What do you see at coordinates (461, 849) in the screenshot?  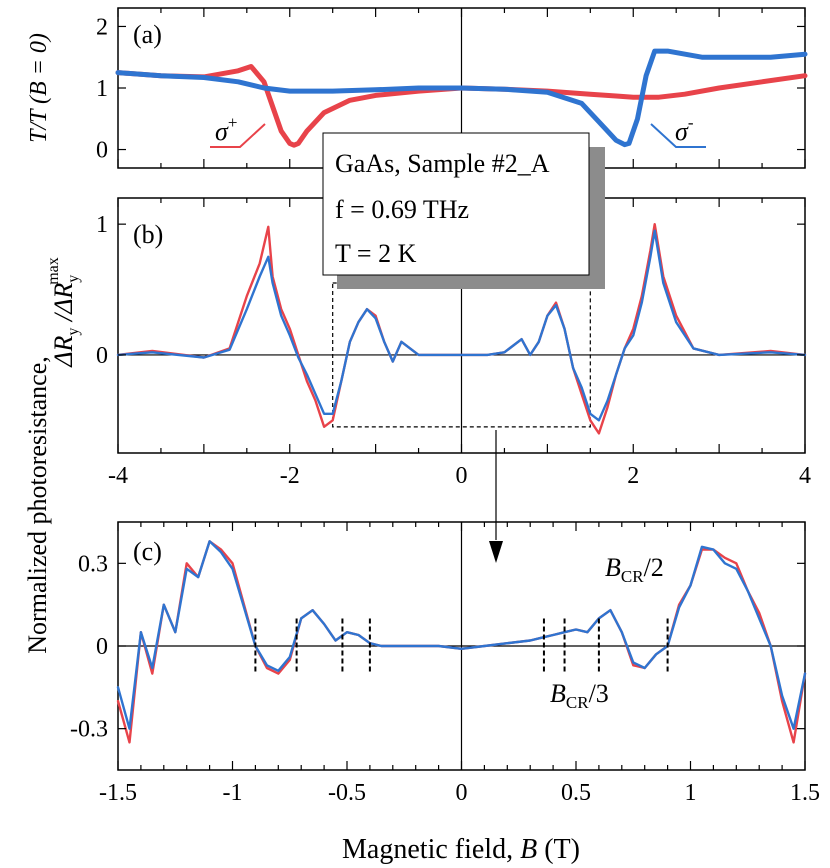 I see `x-axis-label: Magnetic field, B (T)` at bounding box center [461, 849].